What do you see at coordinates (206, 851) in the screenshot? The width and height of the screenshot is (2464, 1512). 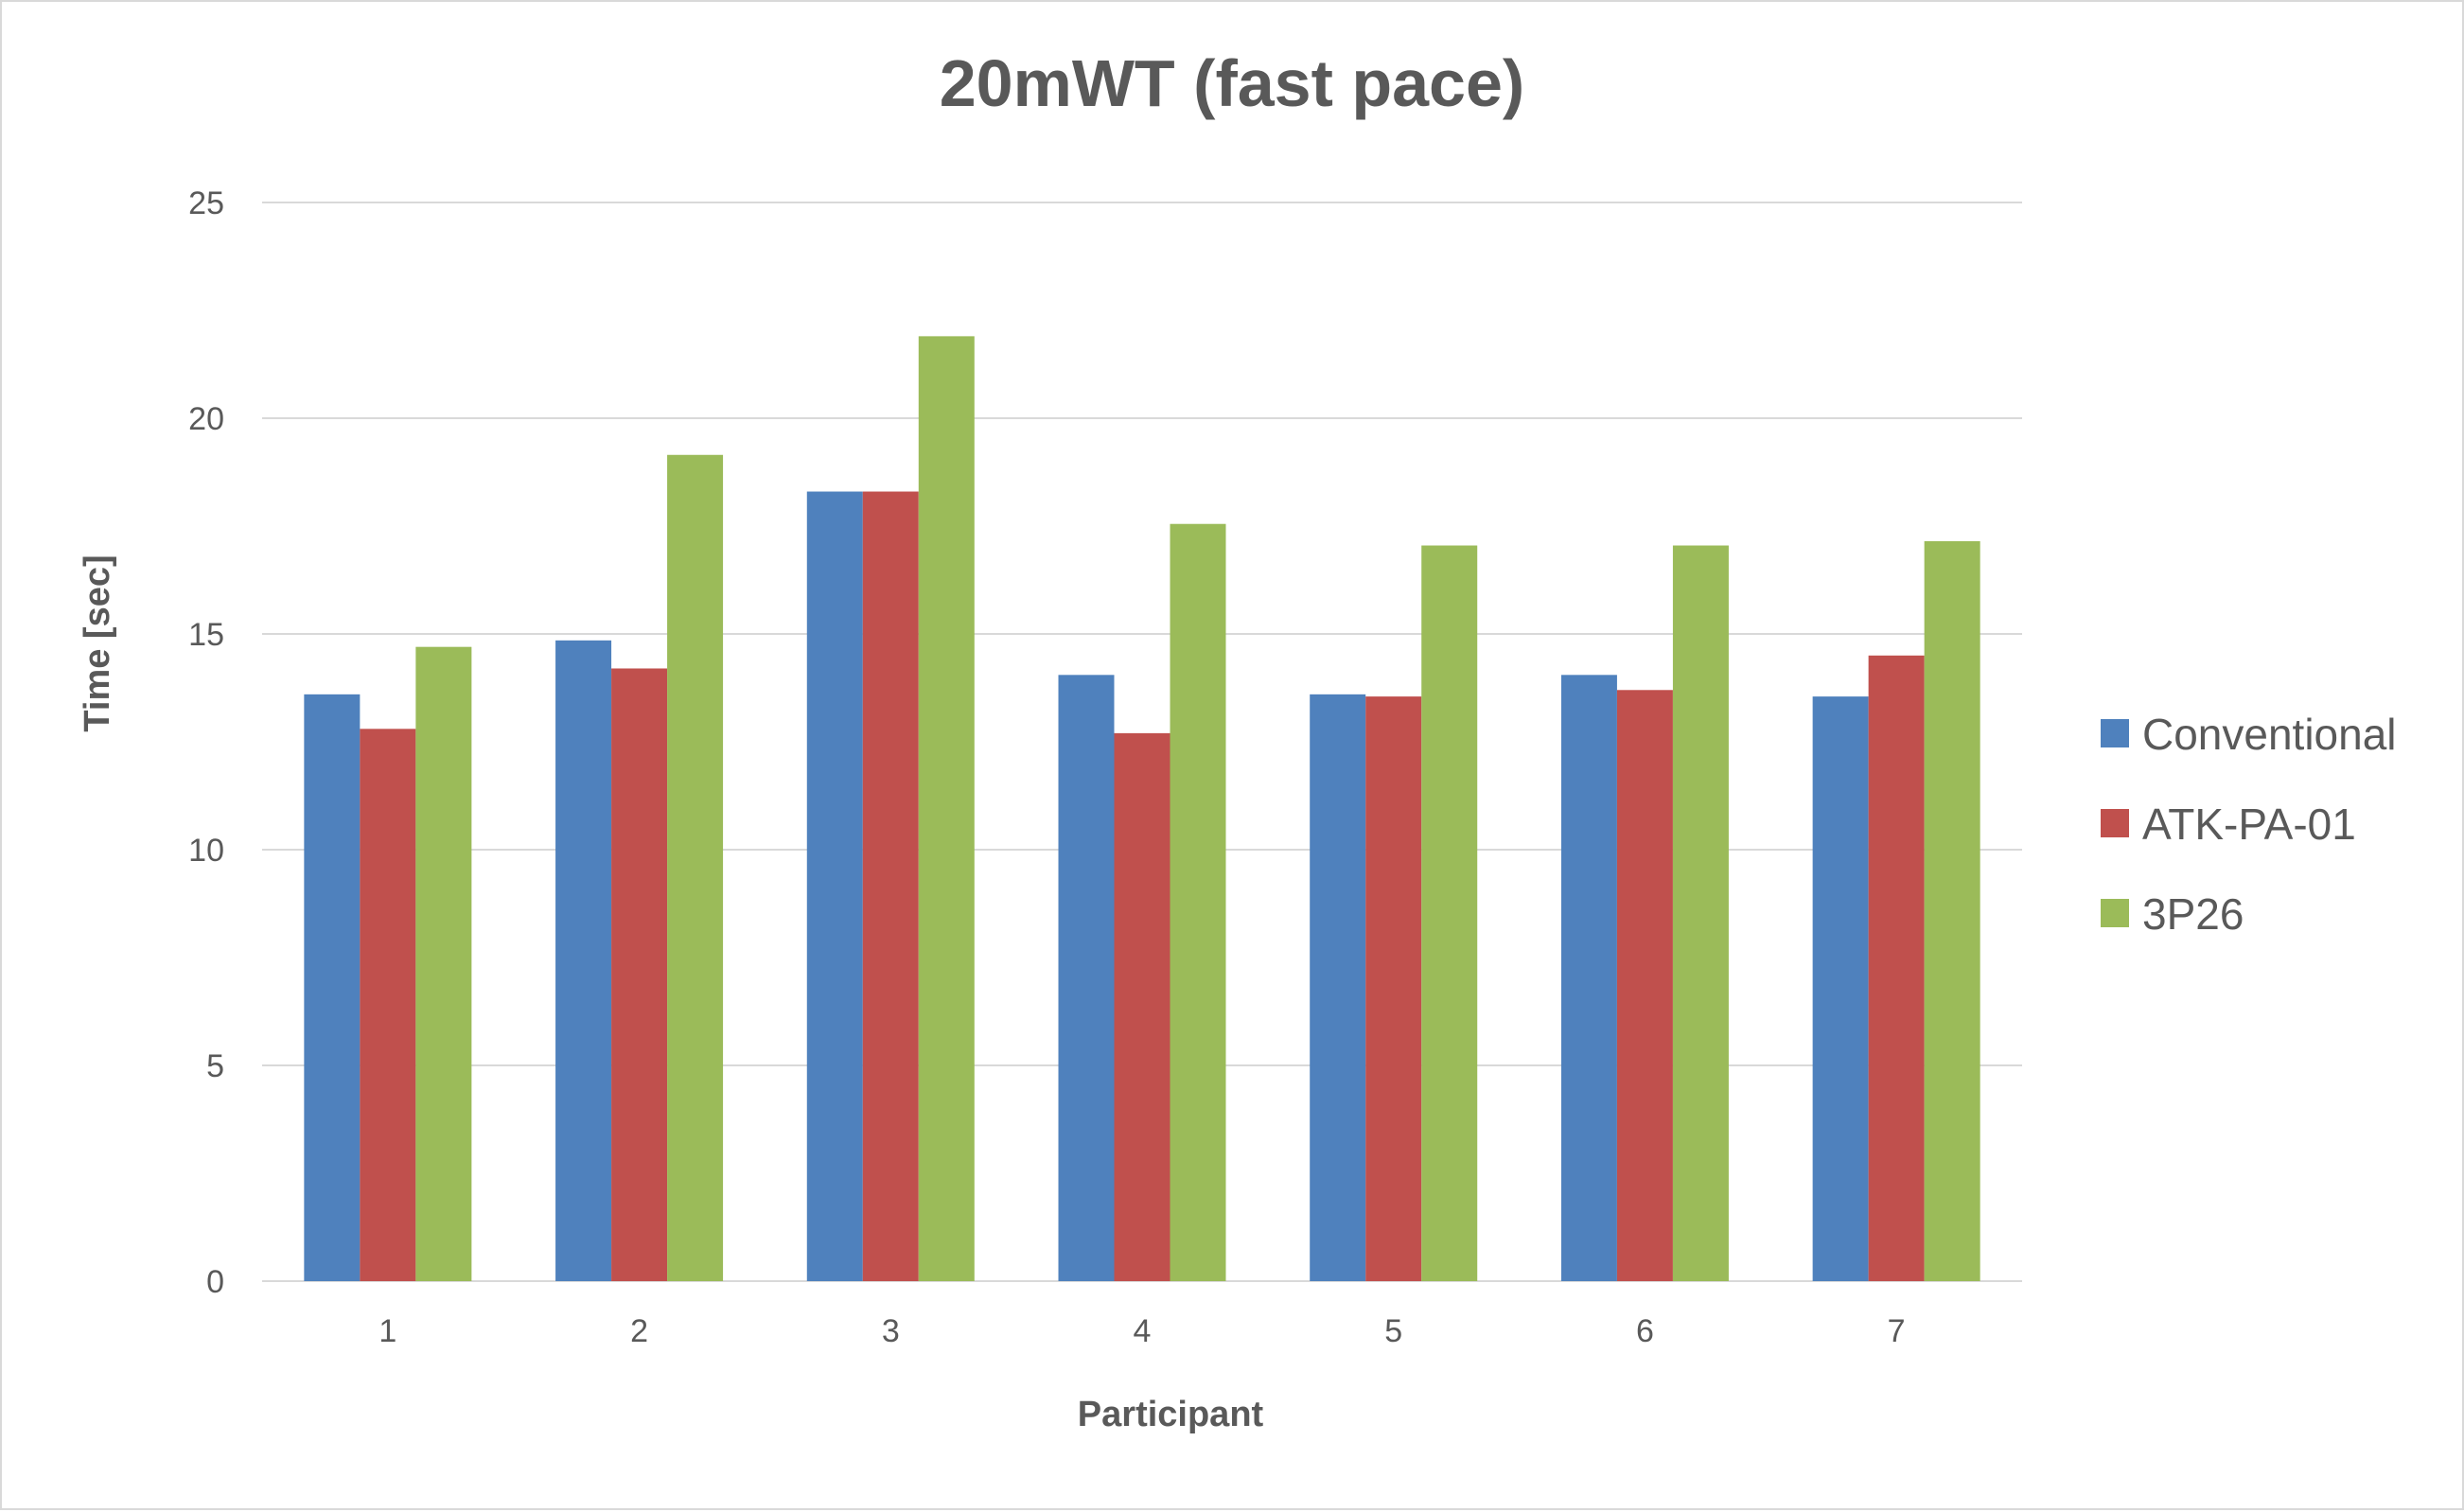 I see `y-tick-label: 10` at bounding box center [206, 851].